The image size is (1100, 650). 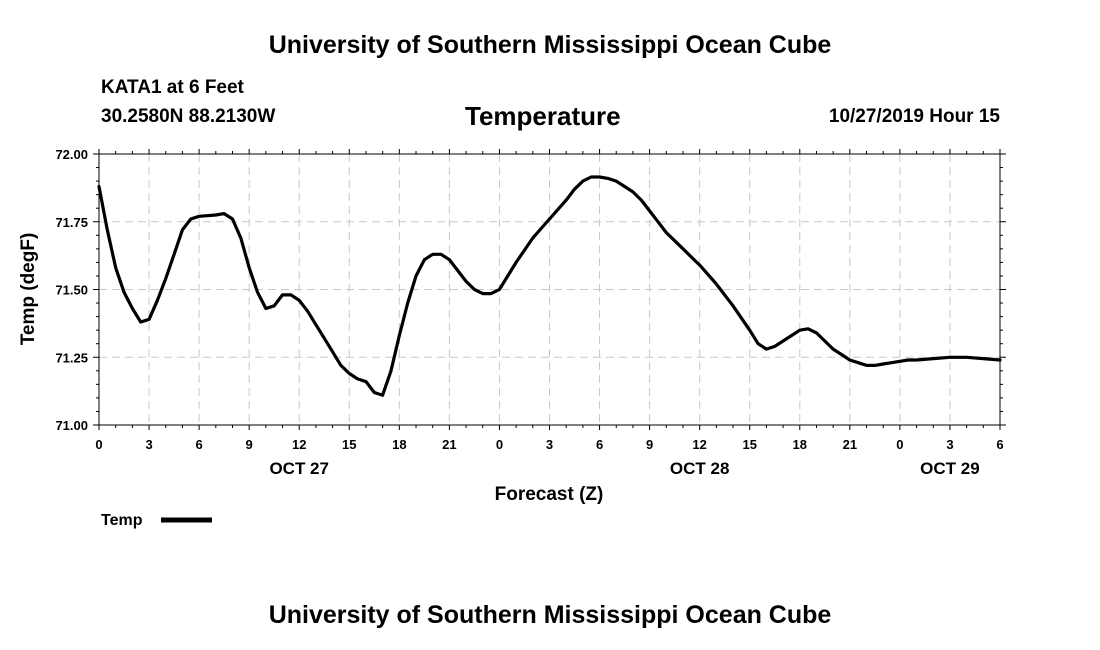 I want to click on legend-label: Temp, so click(x=122, y=520).